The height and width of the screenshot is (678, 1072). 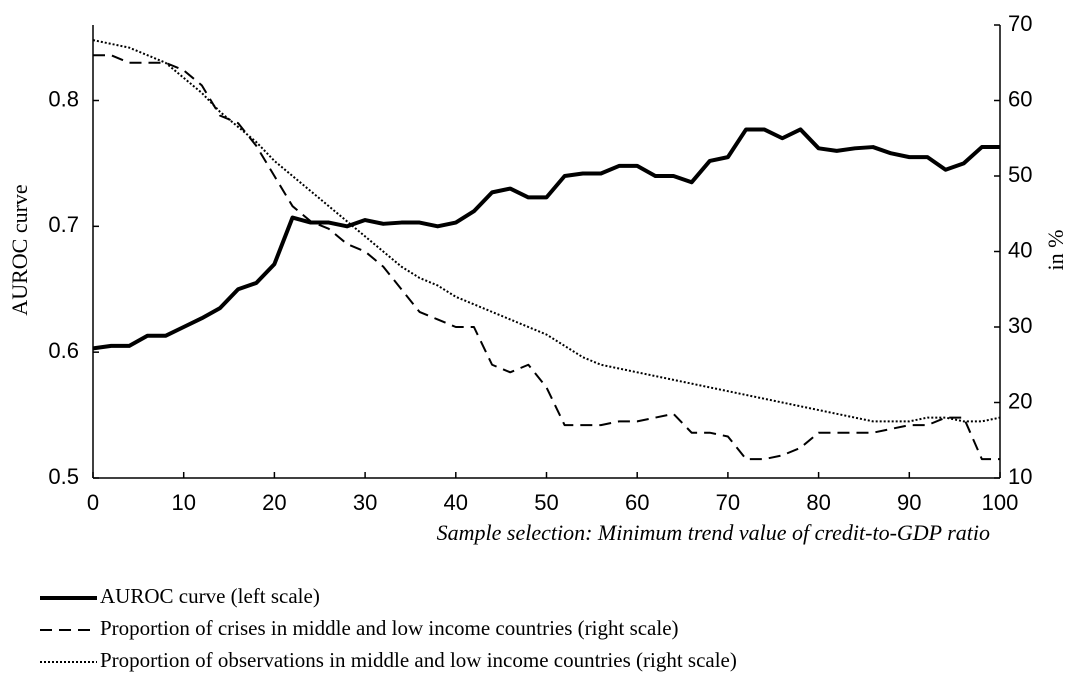 What do you see at coordinates (19, 249) in the screenshot?
I see `y-axis-label: AUROC curve` at bounding box center [19, 249].